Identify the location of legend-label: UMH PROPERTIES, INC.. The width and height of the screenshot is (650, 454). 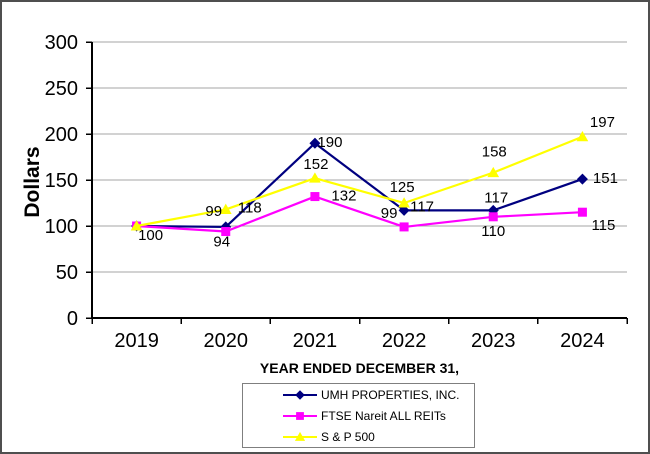
(390, 394).